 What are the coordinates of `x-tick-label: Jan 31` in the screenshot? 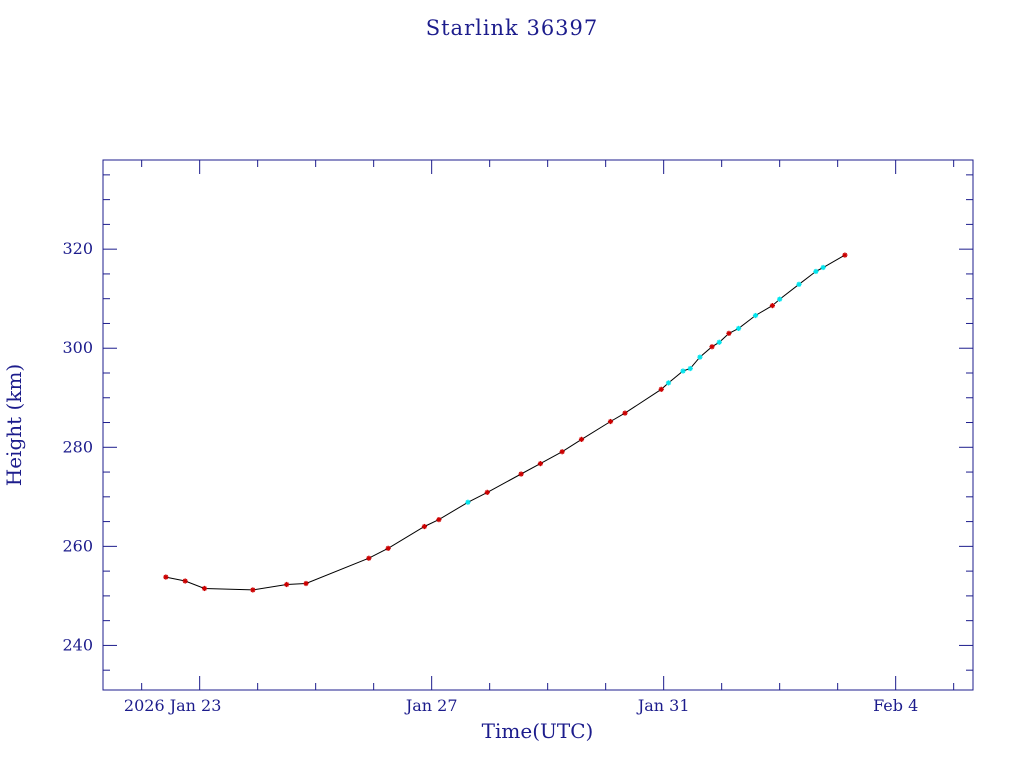 It's located at (663, 705).